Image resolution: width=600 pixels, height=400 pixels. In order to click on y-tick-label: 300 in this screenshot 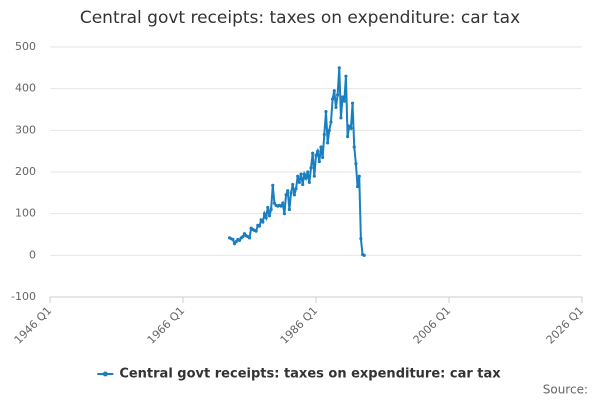, I will do `click(25, 129)`.